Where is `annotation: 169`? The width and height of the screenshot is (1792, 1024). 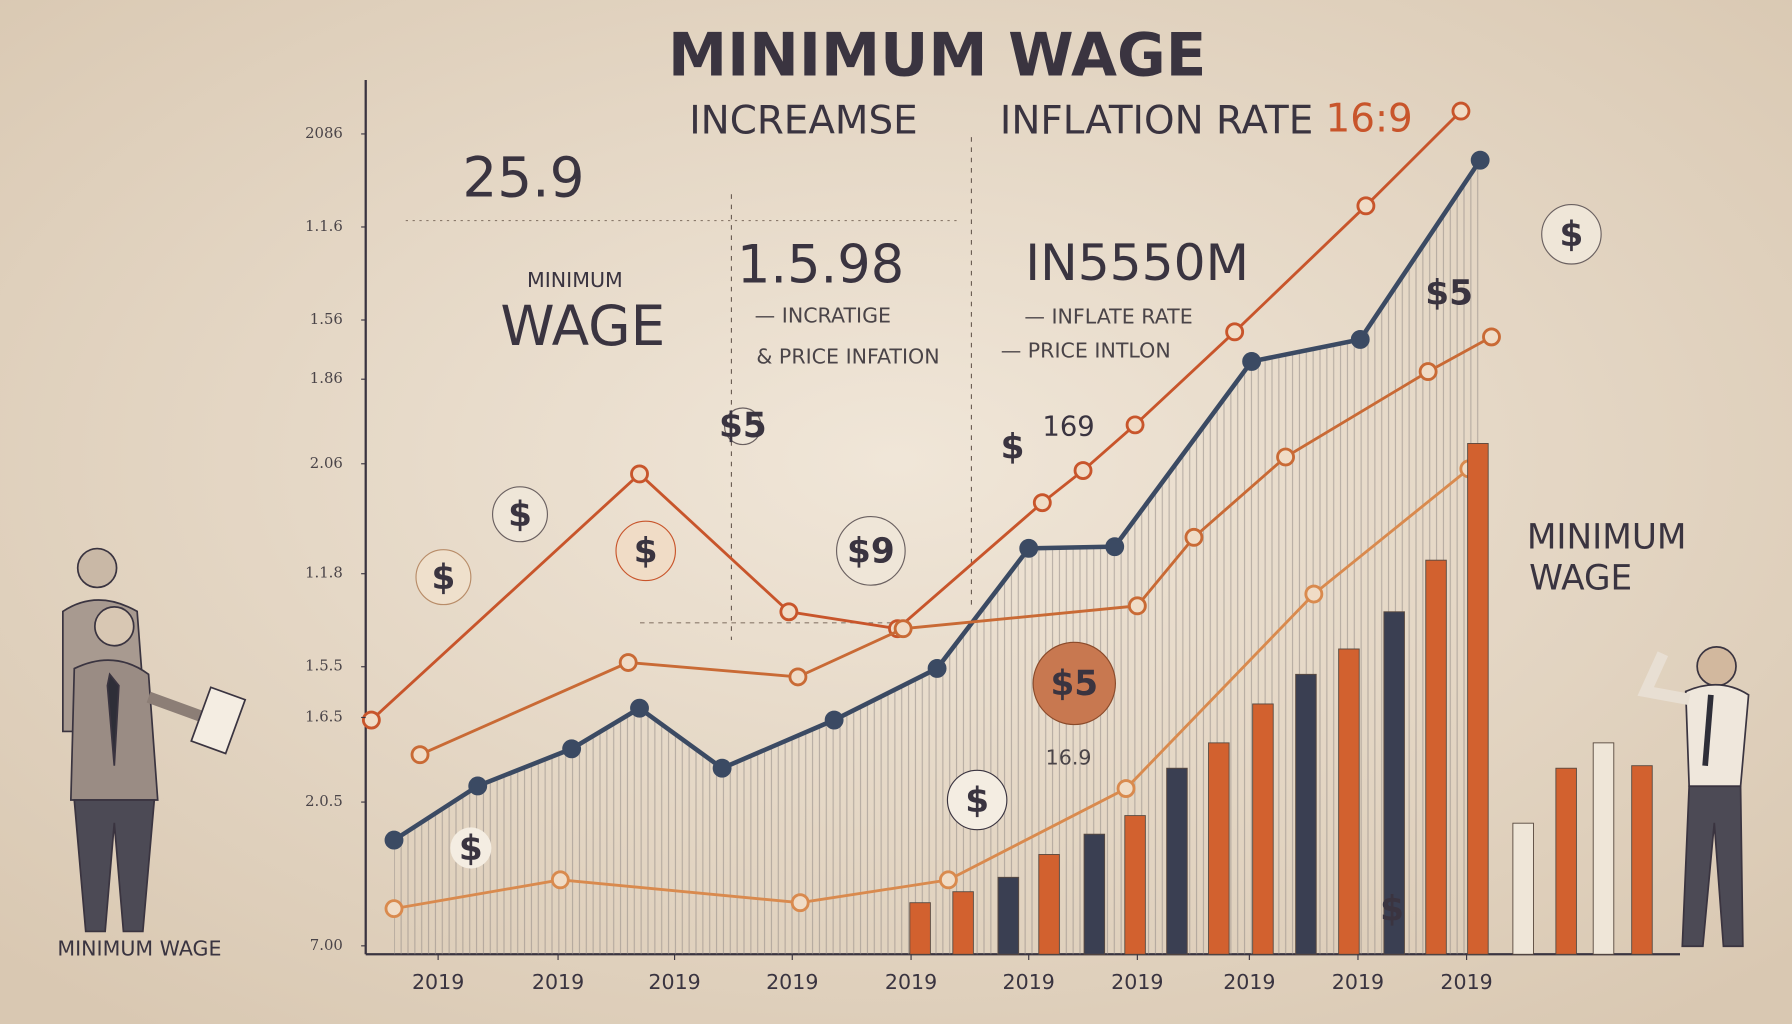
annotation: 169 is located at coordinates (1068, 426).